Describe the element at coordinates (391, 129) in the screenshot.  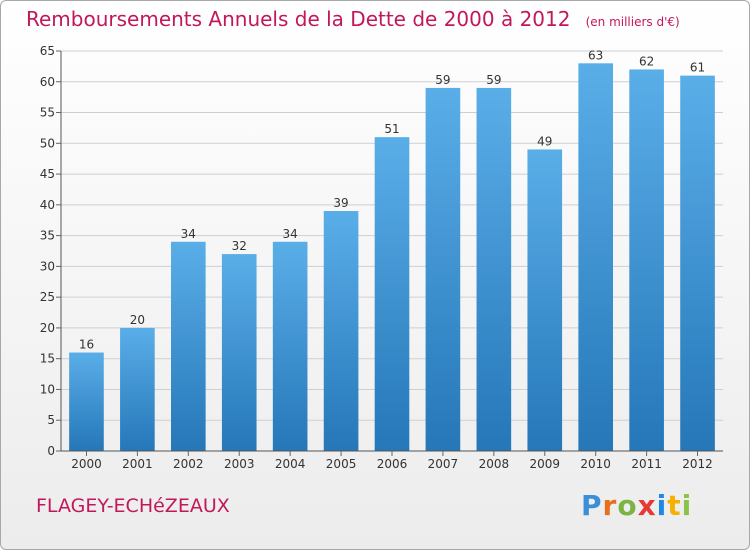
I see `data-label: 51` at that location.